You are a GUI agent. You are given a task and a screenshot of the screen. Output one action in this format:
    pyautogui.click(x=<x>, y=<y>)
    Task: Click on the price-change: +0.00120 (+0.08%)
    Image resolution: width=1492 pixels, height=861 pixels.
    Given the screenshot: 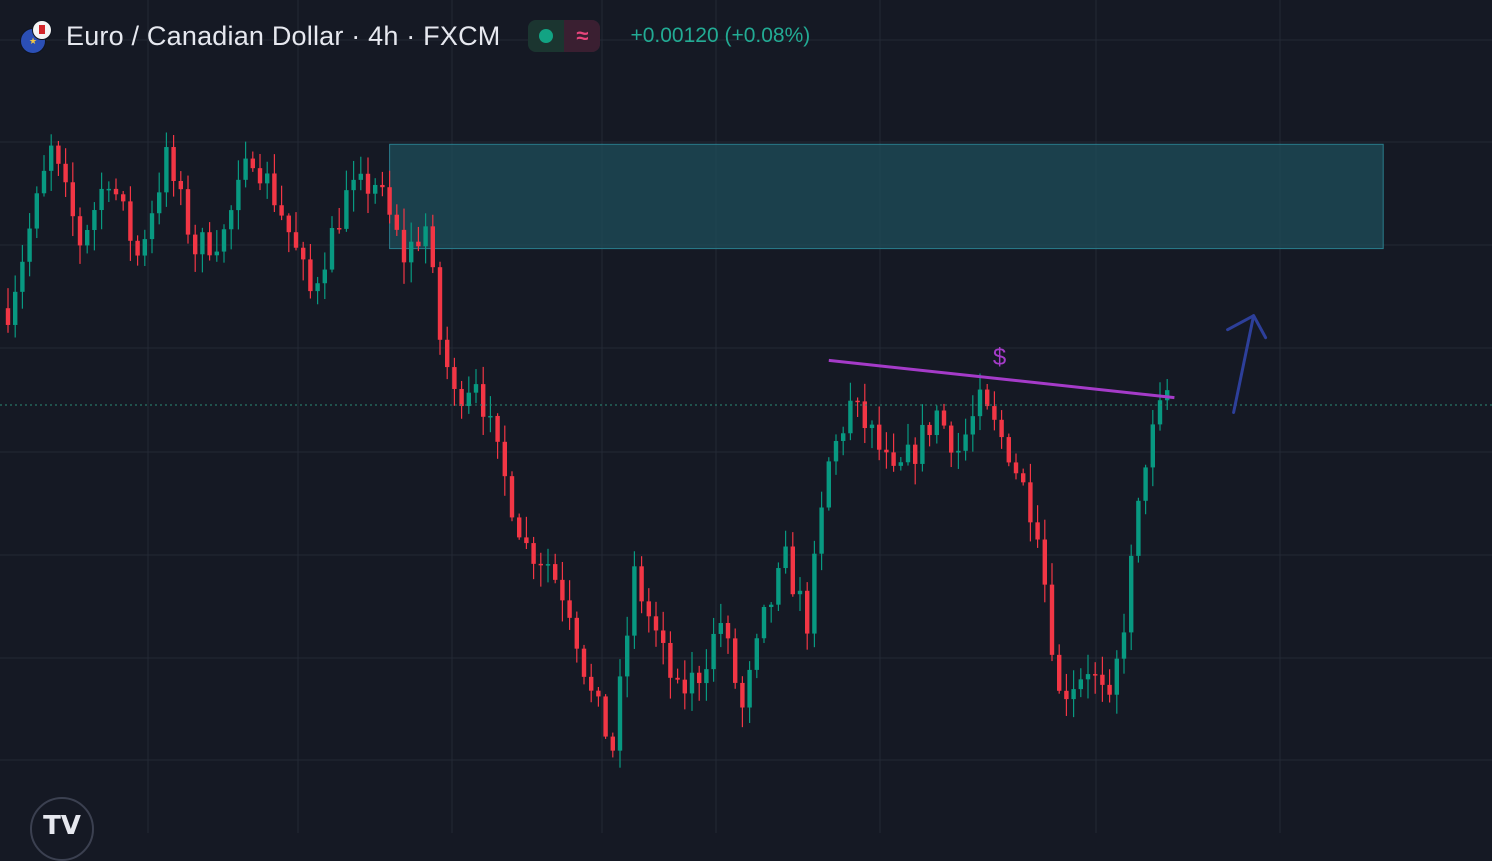 What is the action you would take?
    pyautogui.click(x=720, y=35)
    